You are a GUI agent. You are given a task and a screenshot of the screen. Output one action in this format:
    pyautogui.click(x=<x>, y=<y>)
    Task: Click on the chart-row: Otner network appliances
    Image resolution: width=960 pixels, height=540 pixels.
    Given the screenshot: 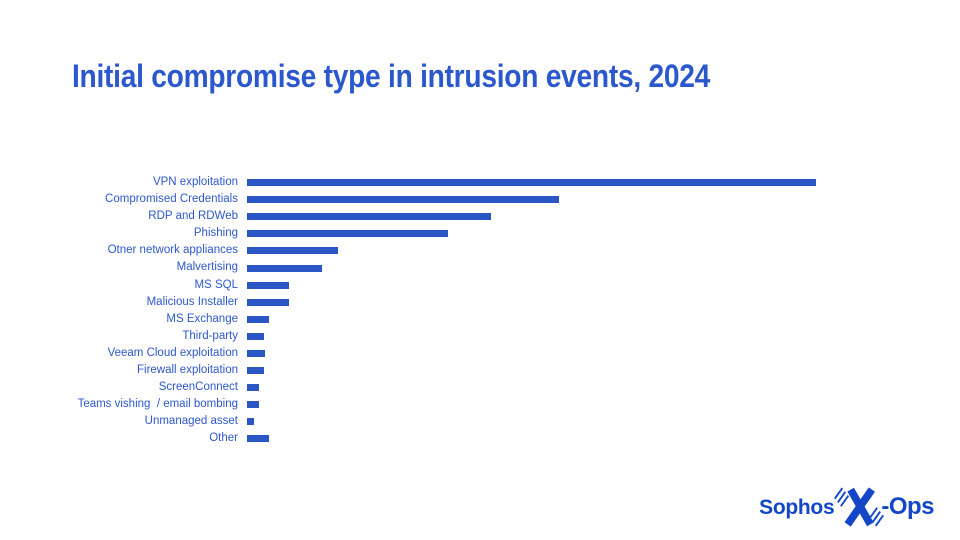 What is the action you would take?
    pyautogui.click(x=480, y=250)
    